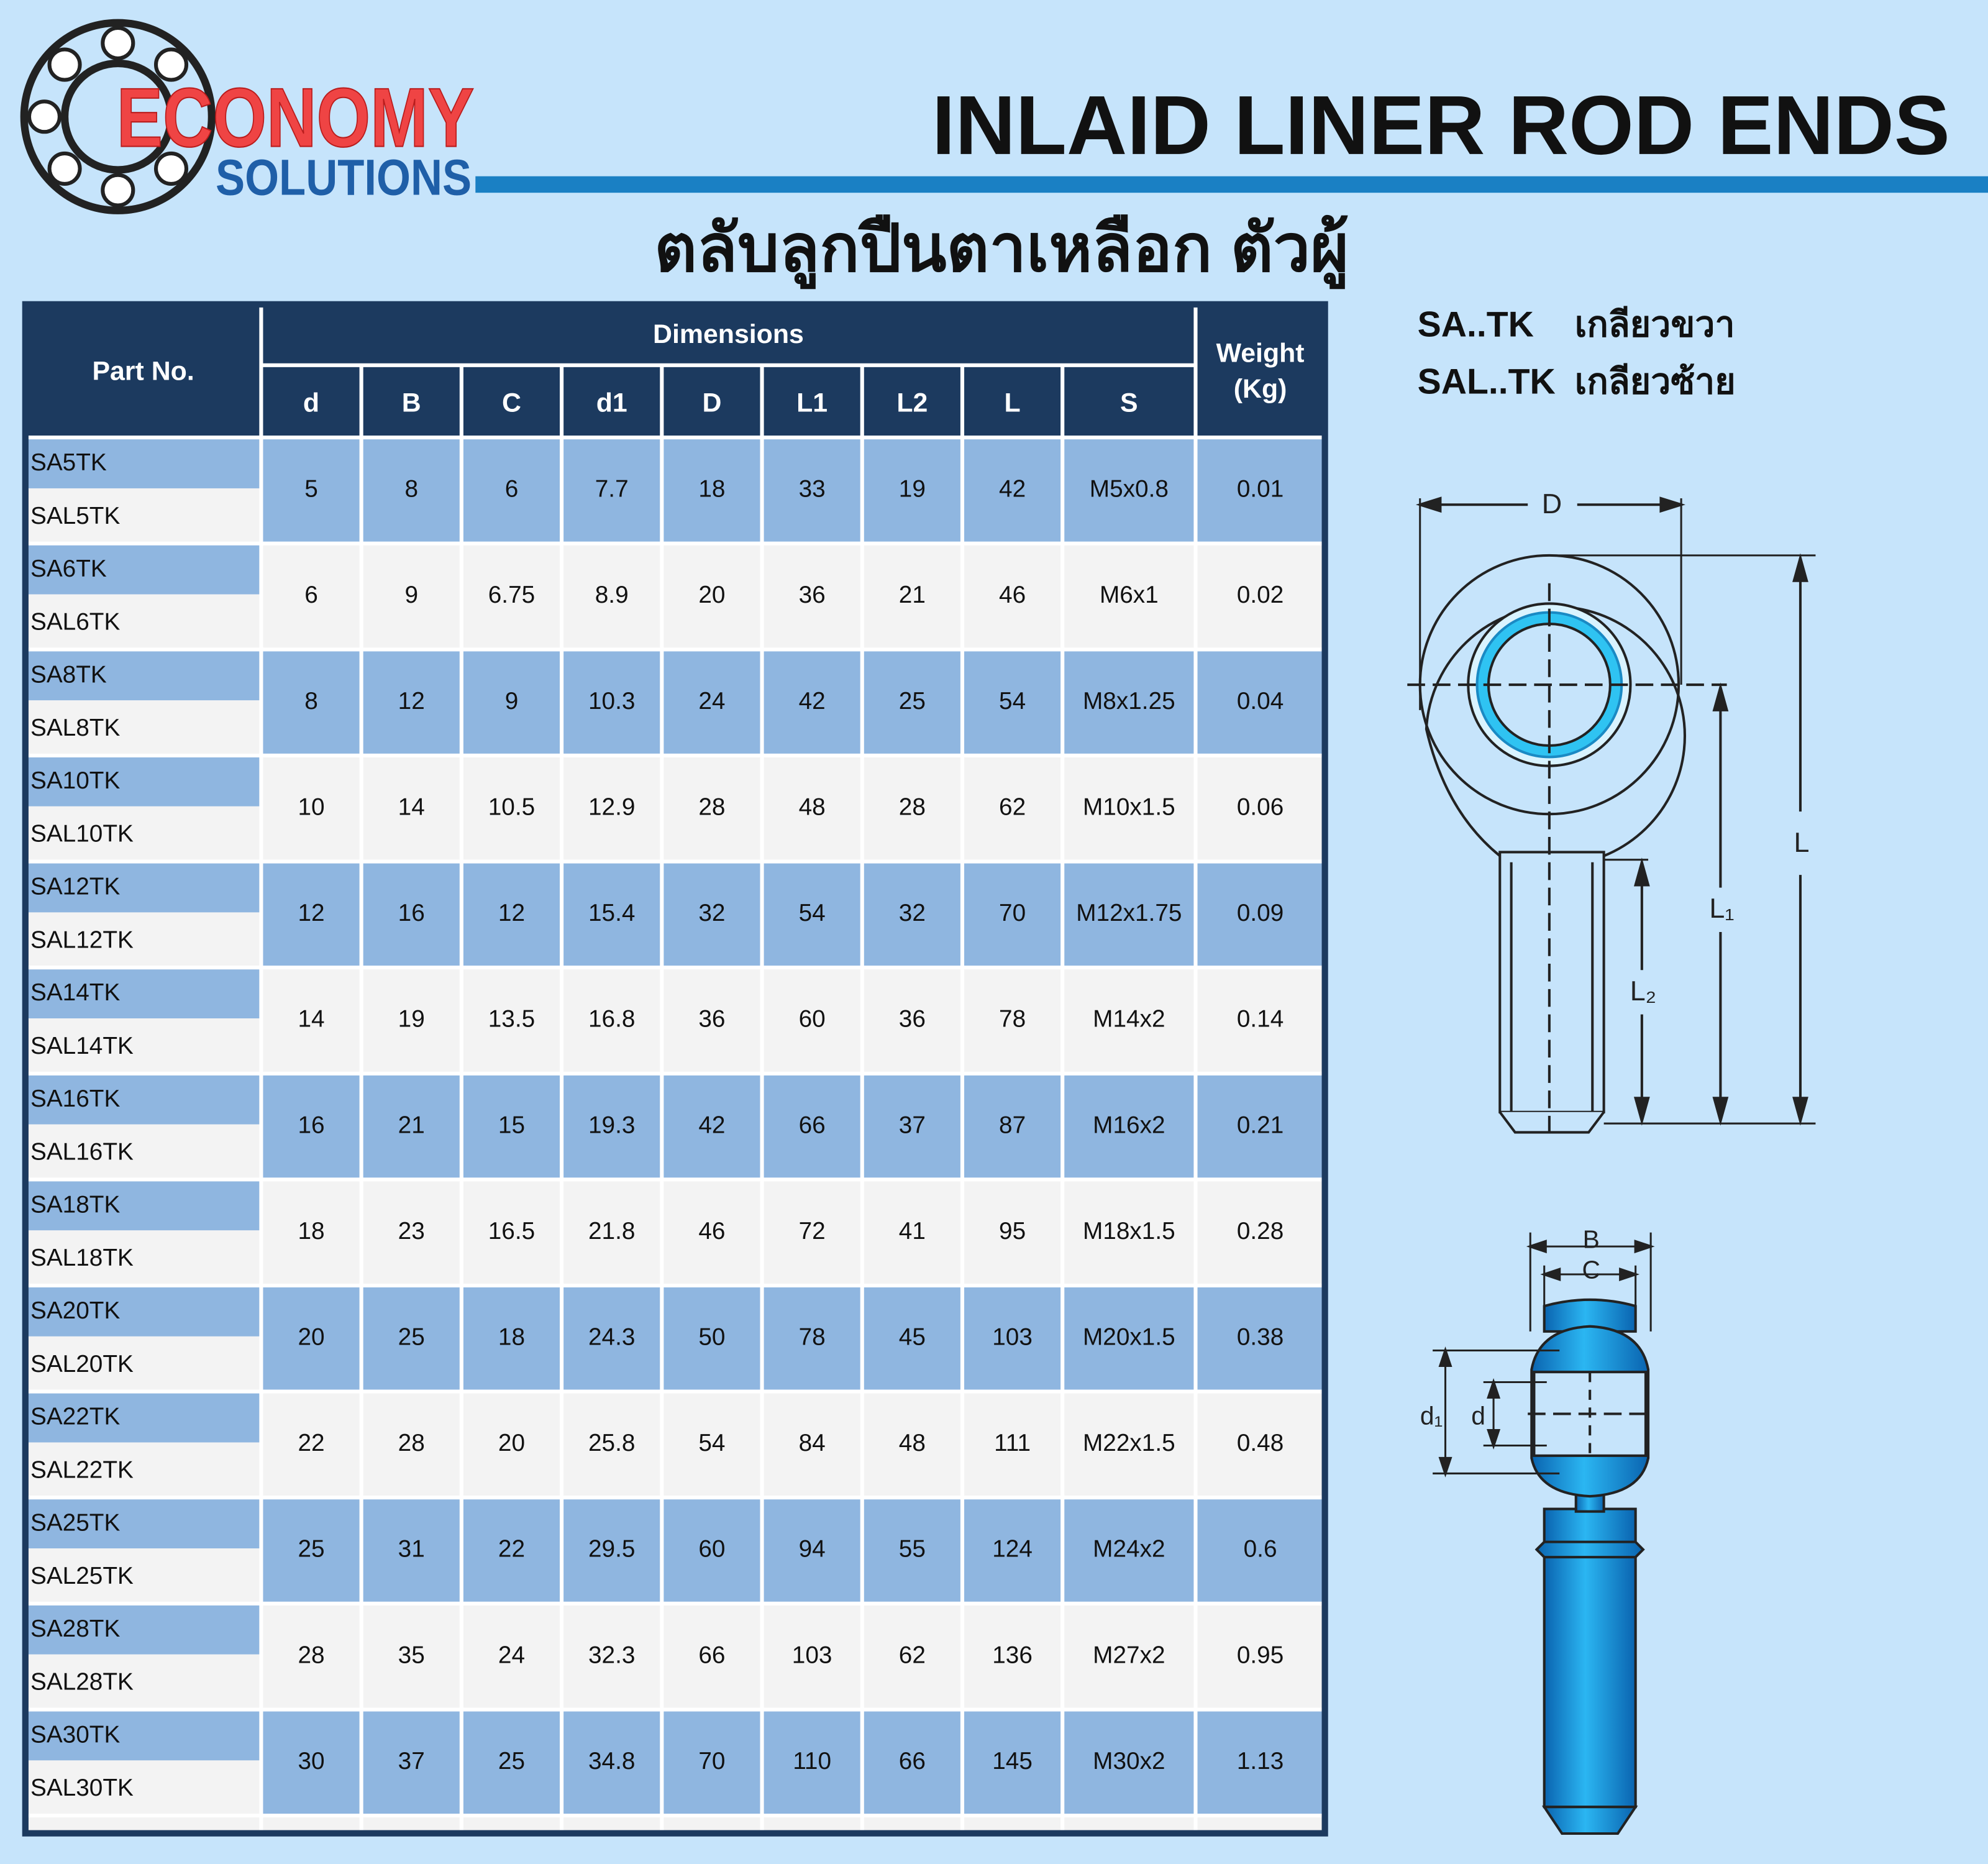 Image resolution: width=1988 pixels, height=1864 pixels. I want to click on table-cell: 72, so click(813, 1231).